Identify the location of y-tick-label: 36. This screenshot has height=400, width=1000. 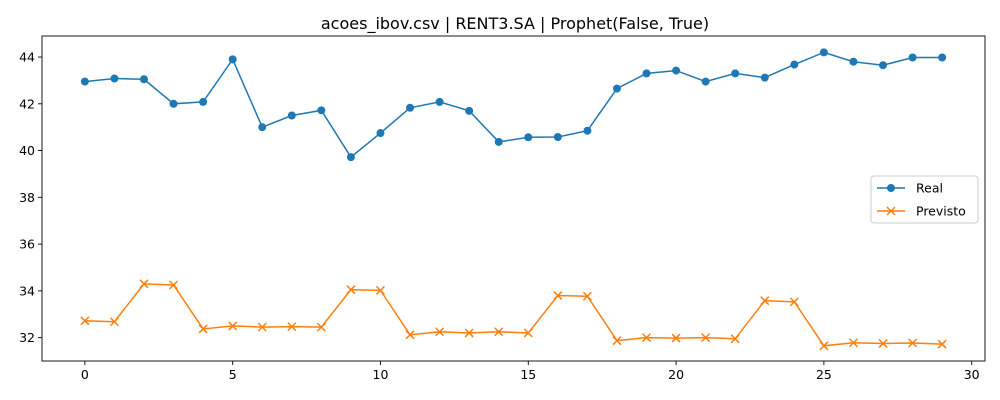
(27, 244).